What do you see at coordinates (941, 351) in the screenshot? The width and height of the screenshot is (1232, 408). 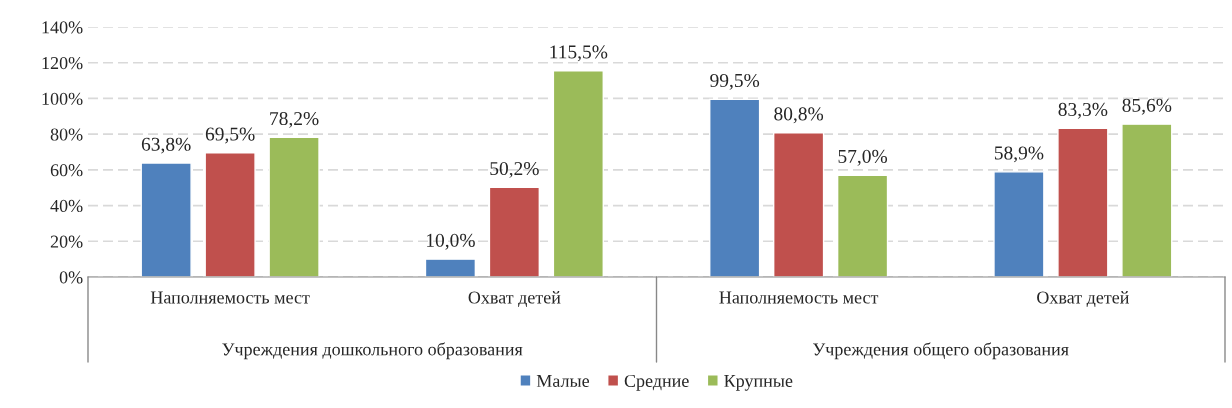 I see `text: Учреждения общего образования` at bounding box center [941, 351].